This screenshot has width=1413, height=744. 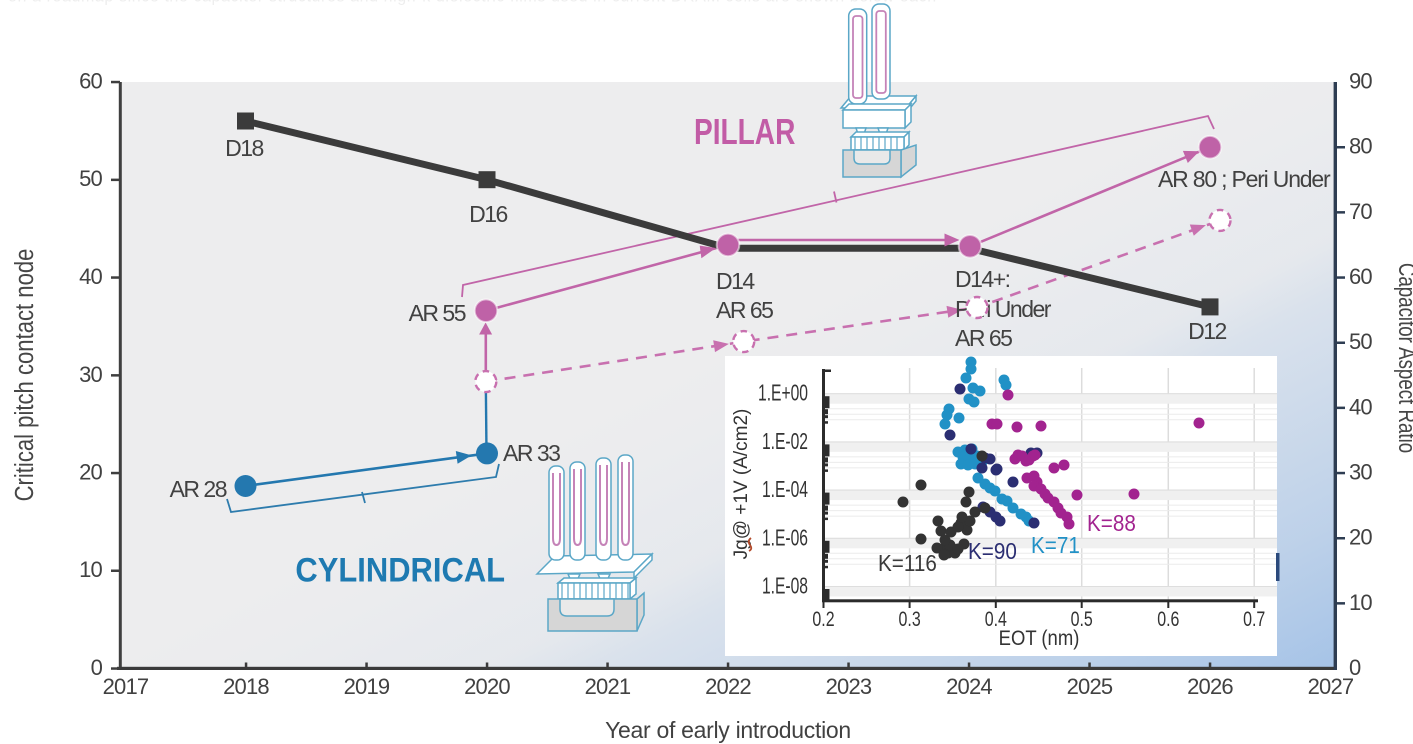 I want to click on svg-text: 2023, so click(x=849, y=686).